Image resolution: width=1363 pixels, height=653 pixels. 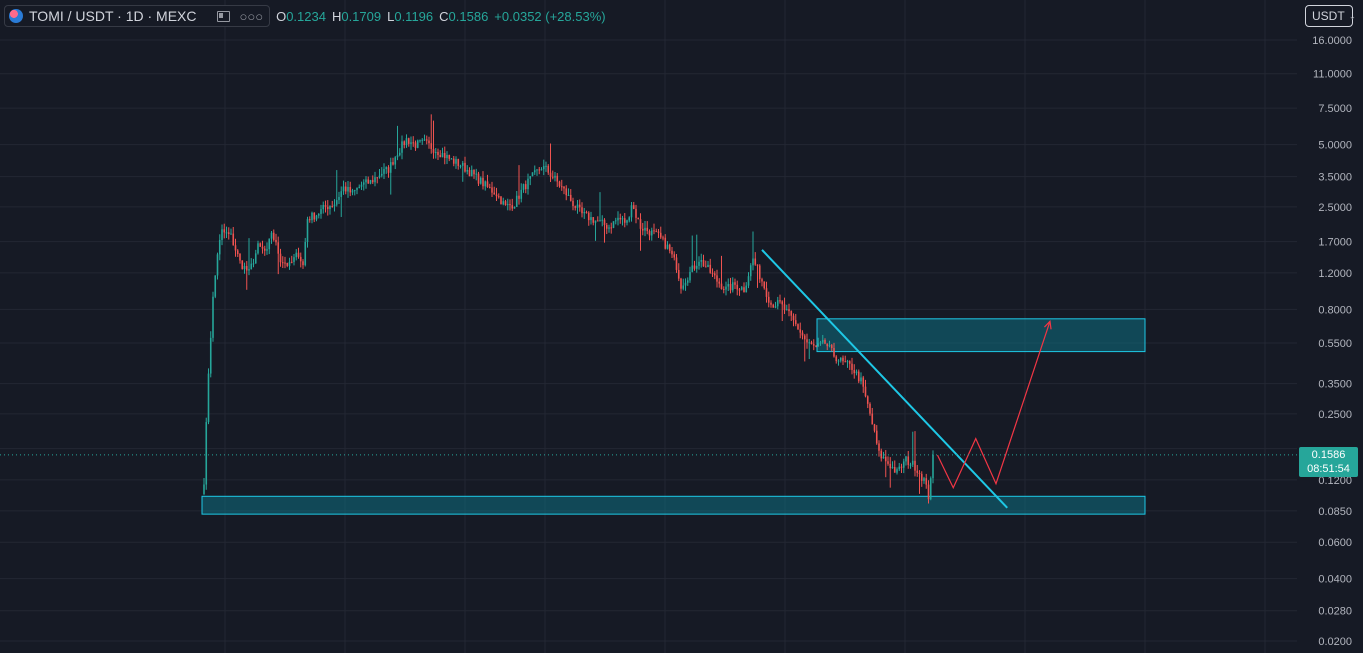 I want to click on price-axis-label: 16.0000, so click(x=1332, y=41).